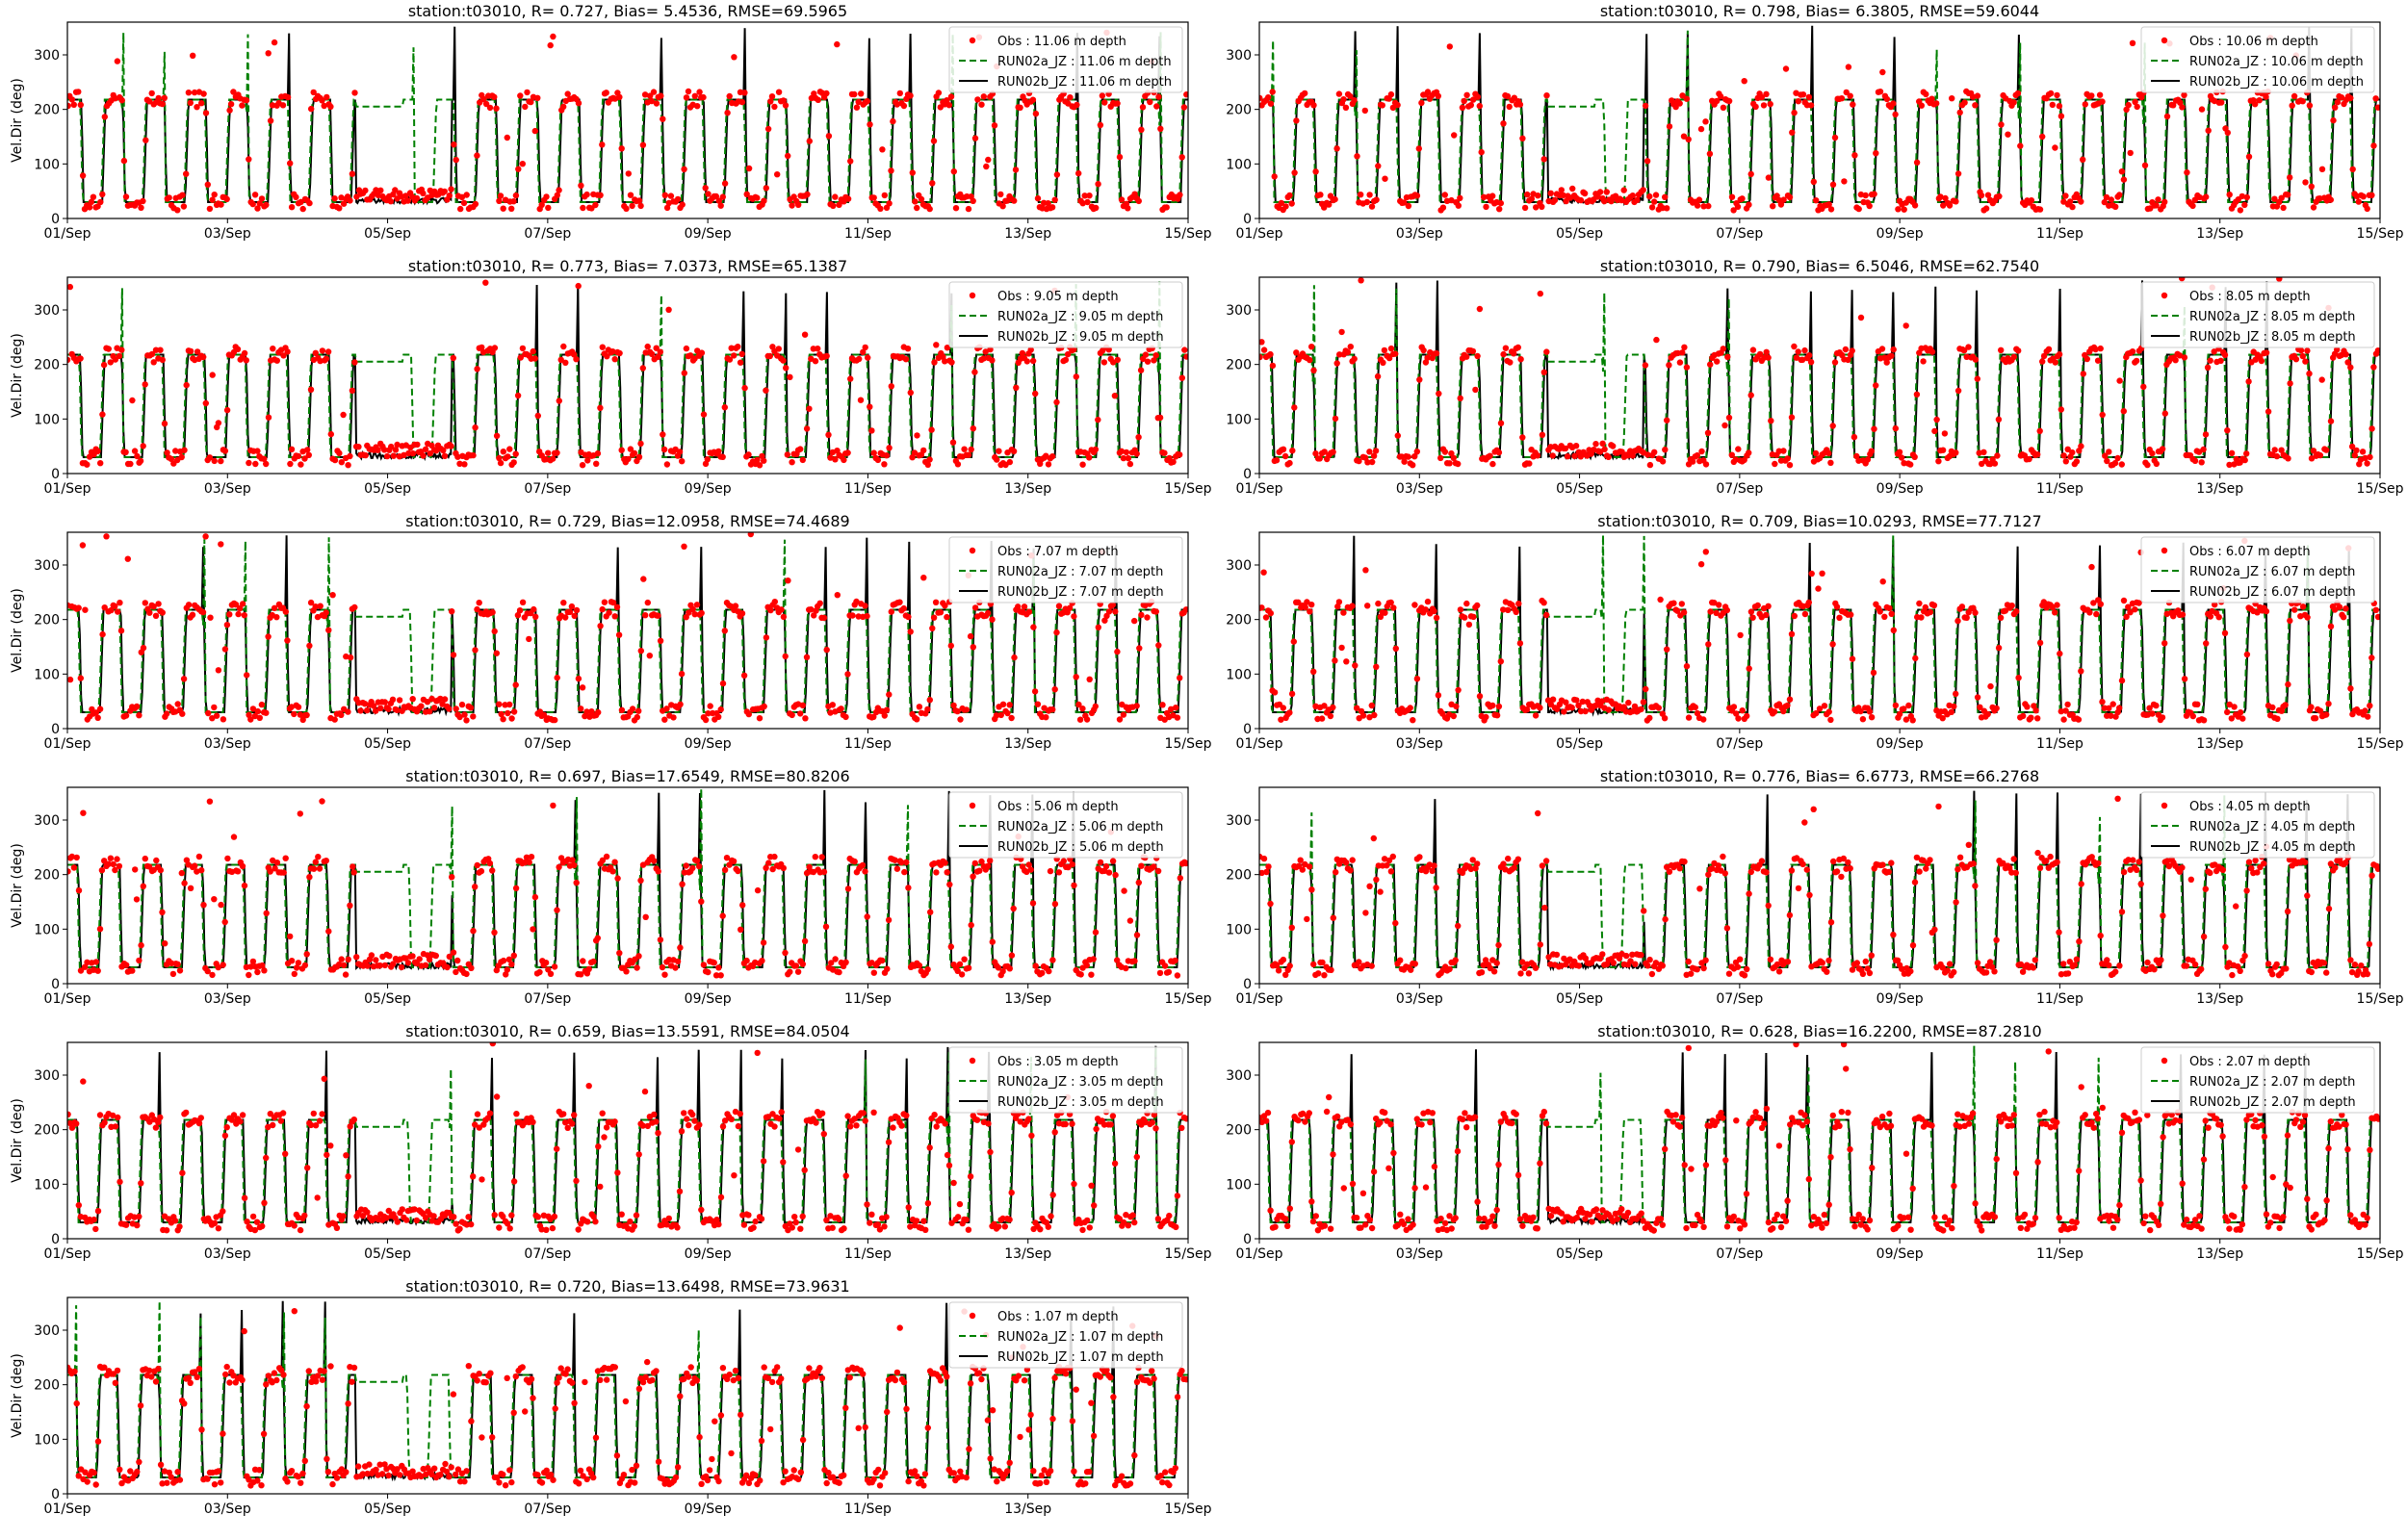 Image resolution: width=2407 pixels, height=1540 pixels. What do you see at coordinates (1188, 744) in the screenshot?
I see `x-tick-label: 15/Sep` at bounding box center [1188, 744].